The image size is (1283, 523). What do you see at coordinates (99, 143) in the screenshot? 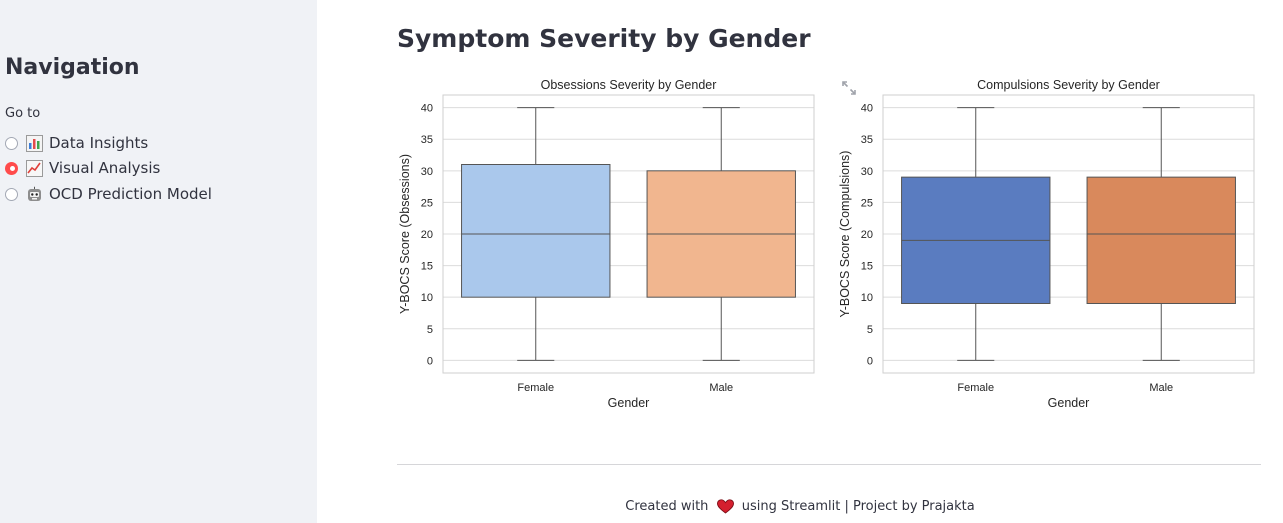
I see `sidebar-item-label: Data Insights` at bounding box center [99, 143].